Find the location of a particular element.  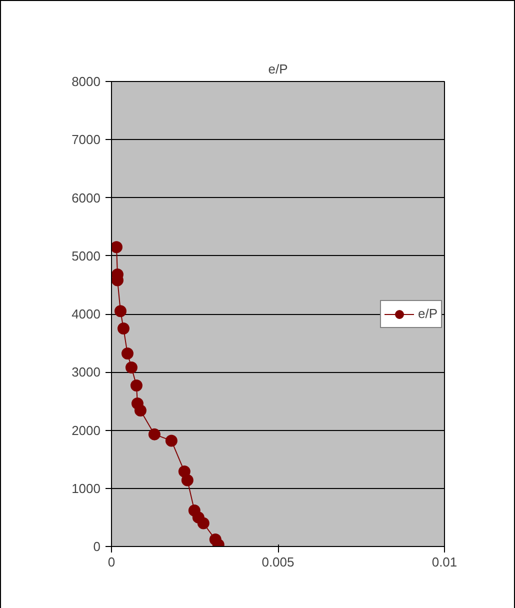

y-tick-label: 2000 is located at coordinates (86, 430).